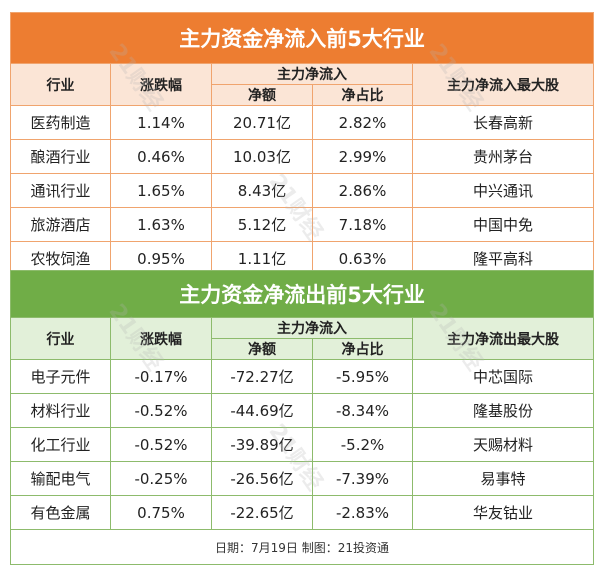 This screenshot has height=567, width=600. Describe the element at coordinates (161, 478) in the screenshot. I see `cell-change: -0.25%` at that location.